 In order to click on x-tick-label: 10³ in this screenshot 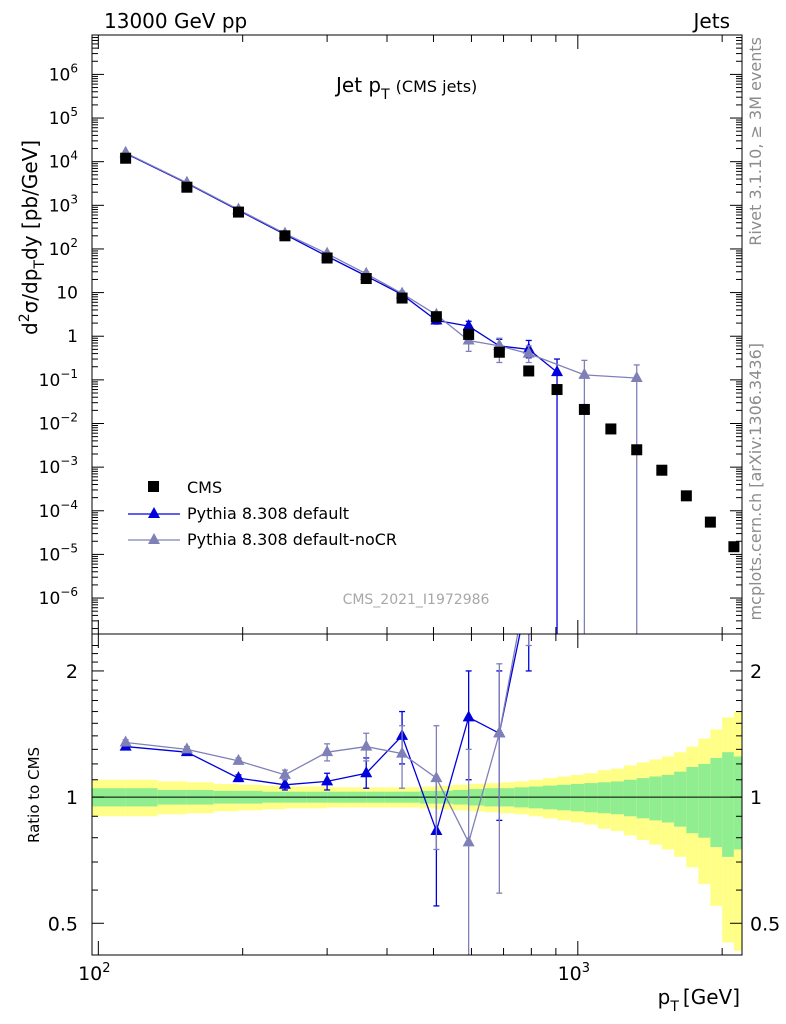, I will do `click(574, 973)`.